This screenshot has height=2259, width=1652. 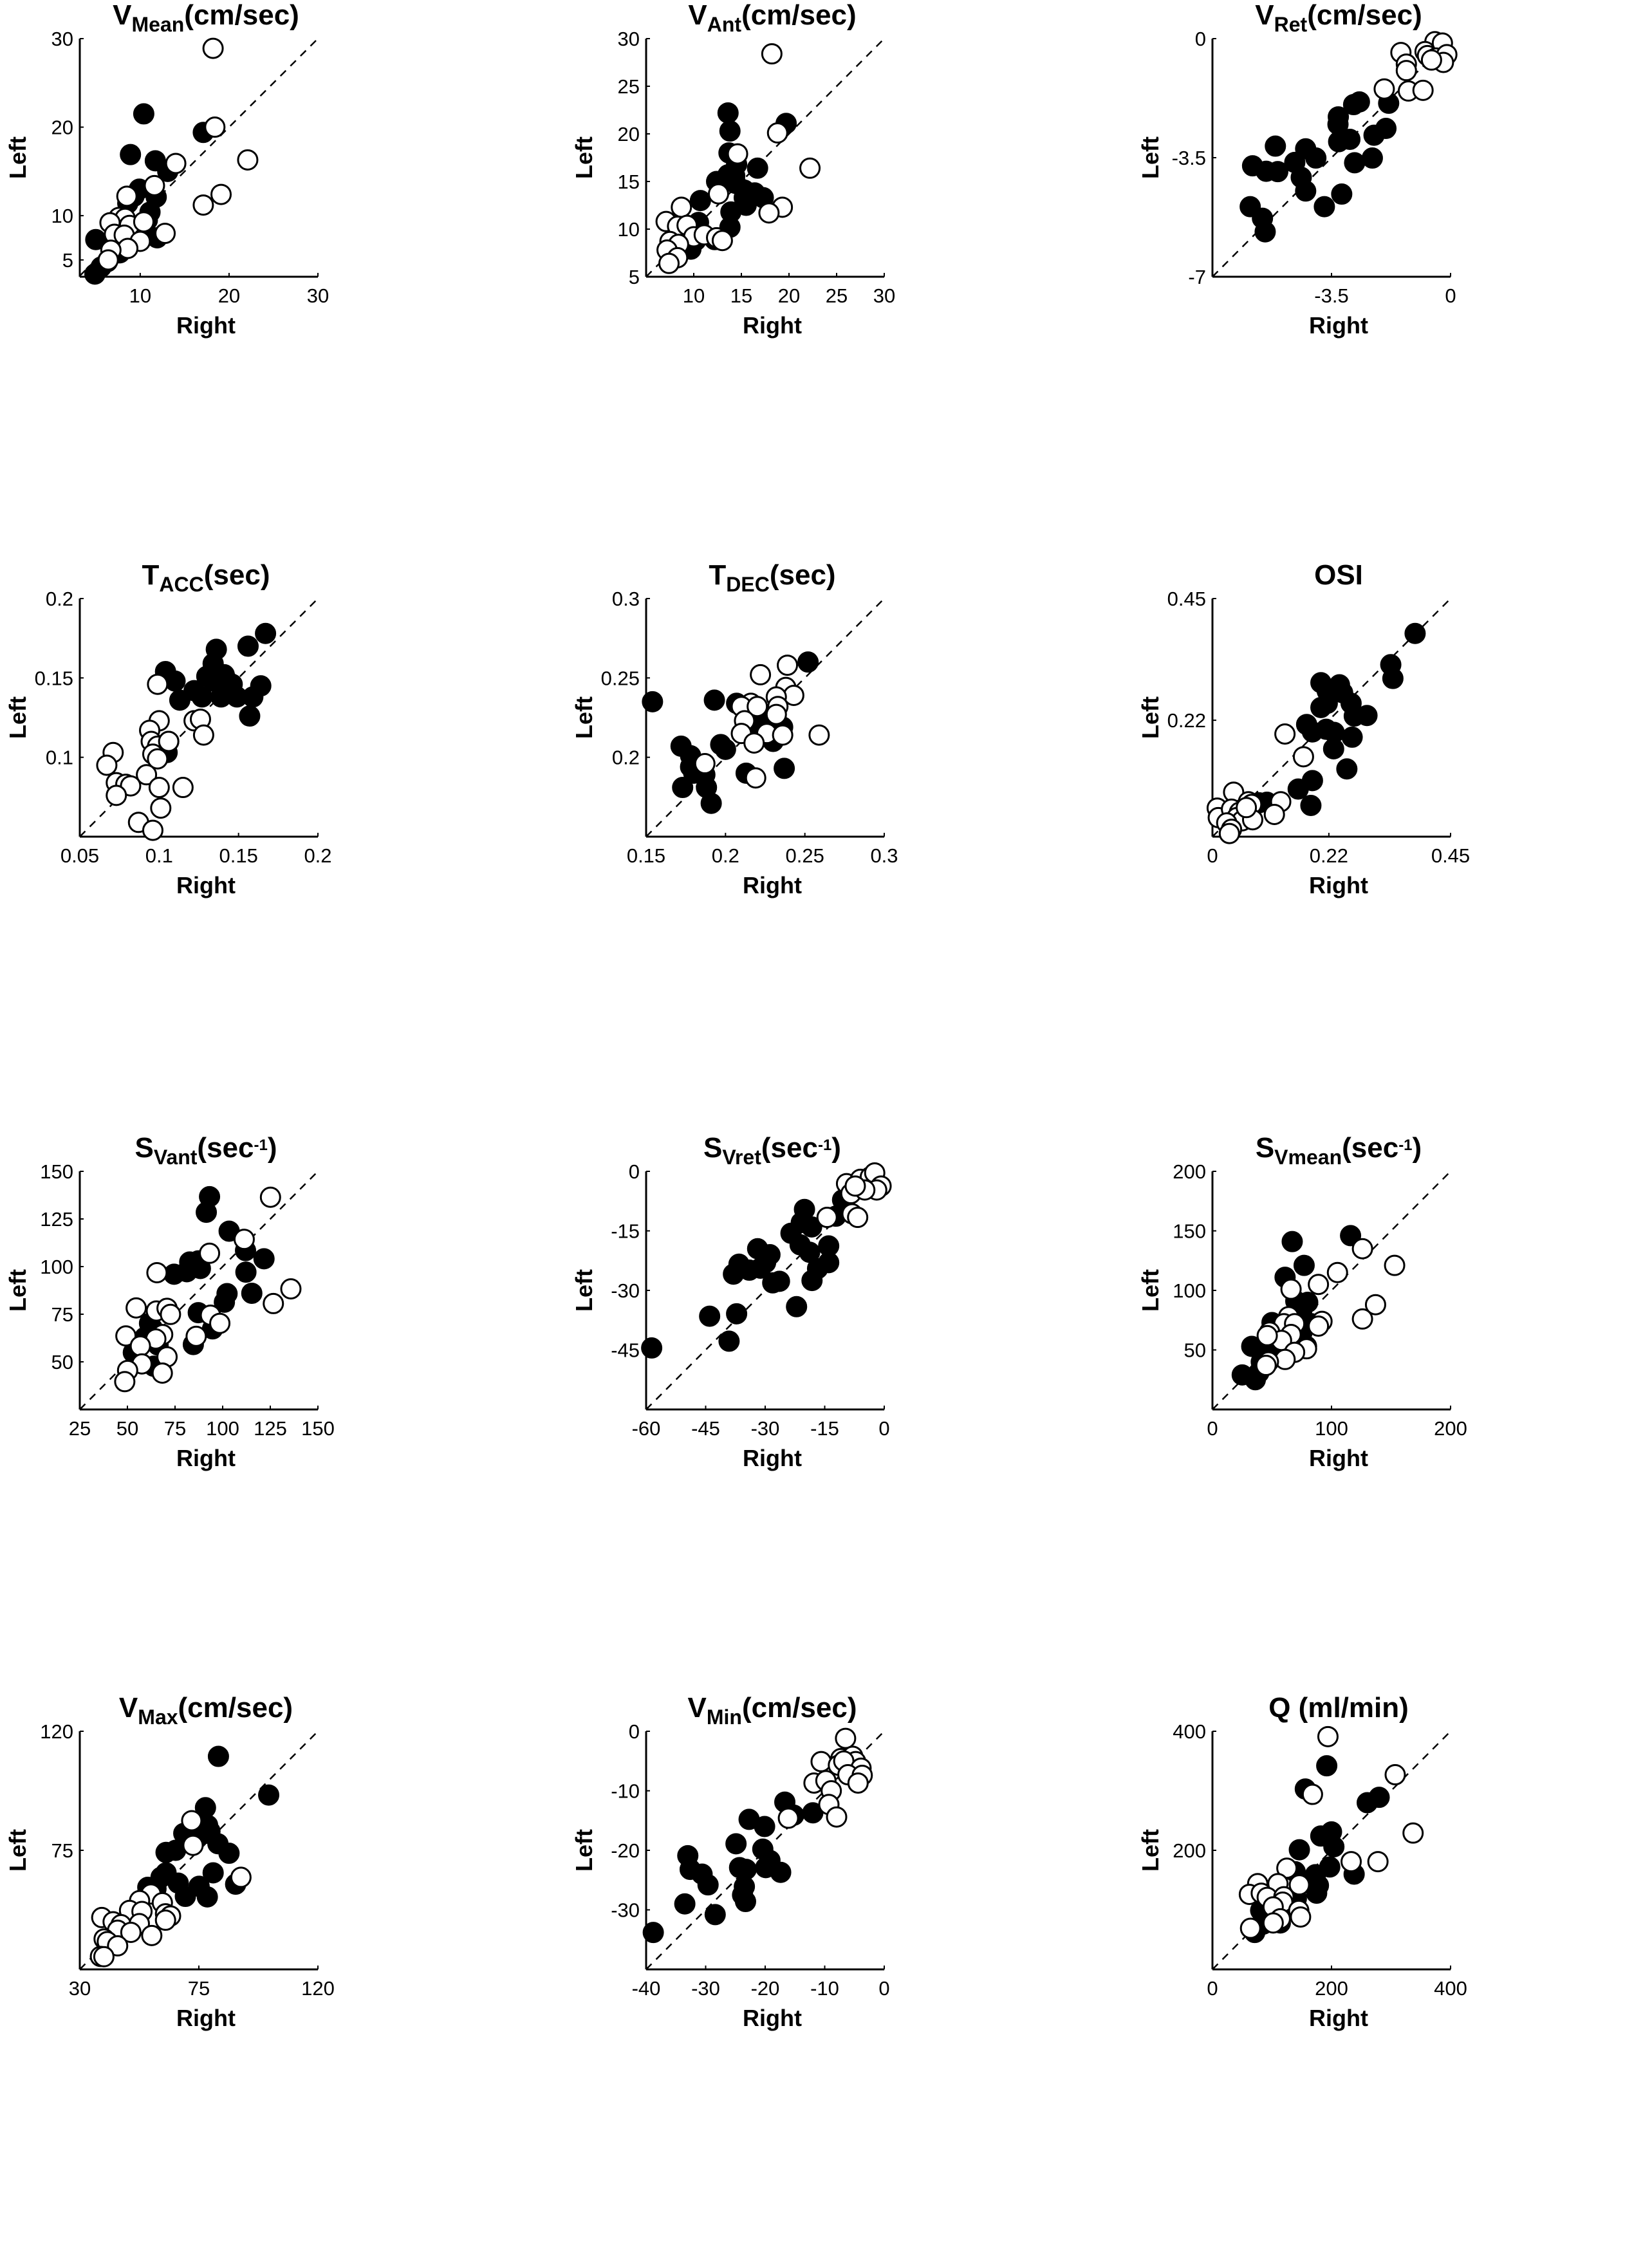 I want to click on y-tick-label: 0.2, so click(x=59, y=599).